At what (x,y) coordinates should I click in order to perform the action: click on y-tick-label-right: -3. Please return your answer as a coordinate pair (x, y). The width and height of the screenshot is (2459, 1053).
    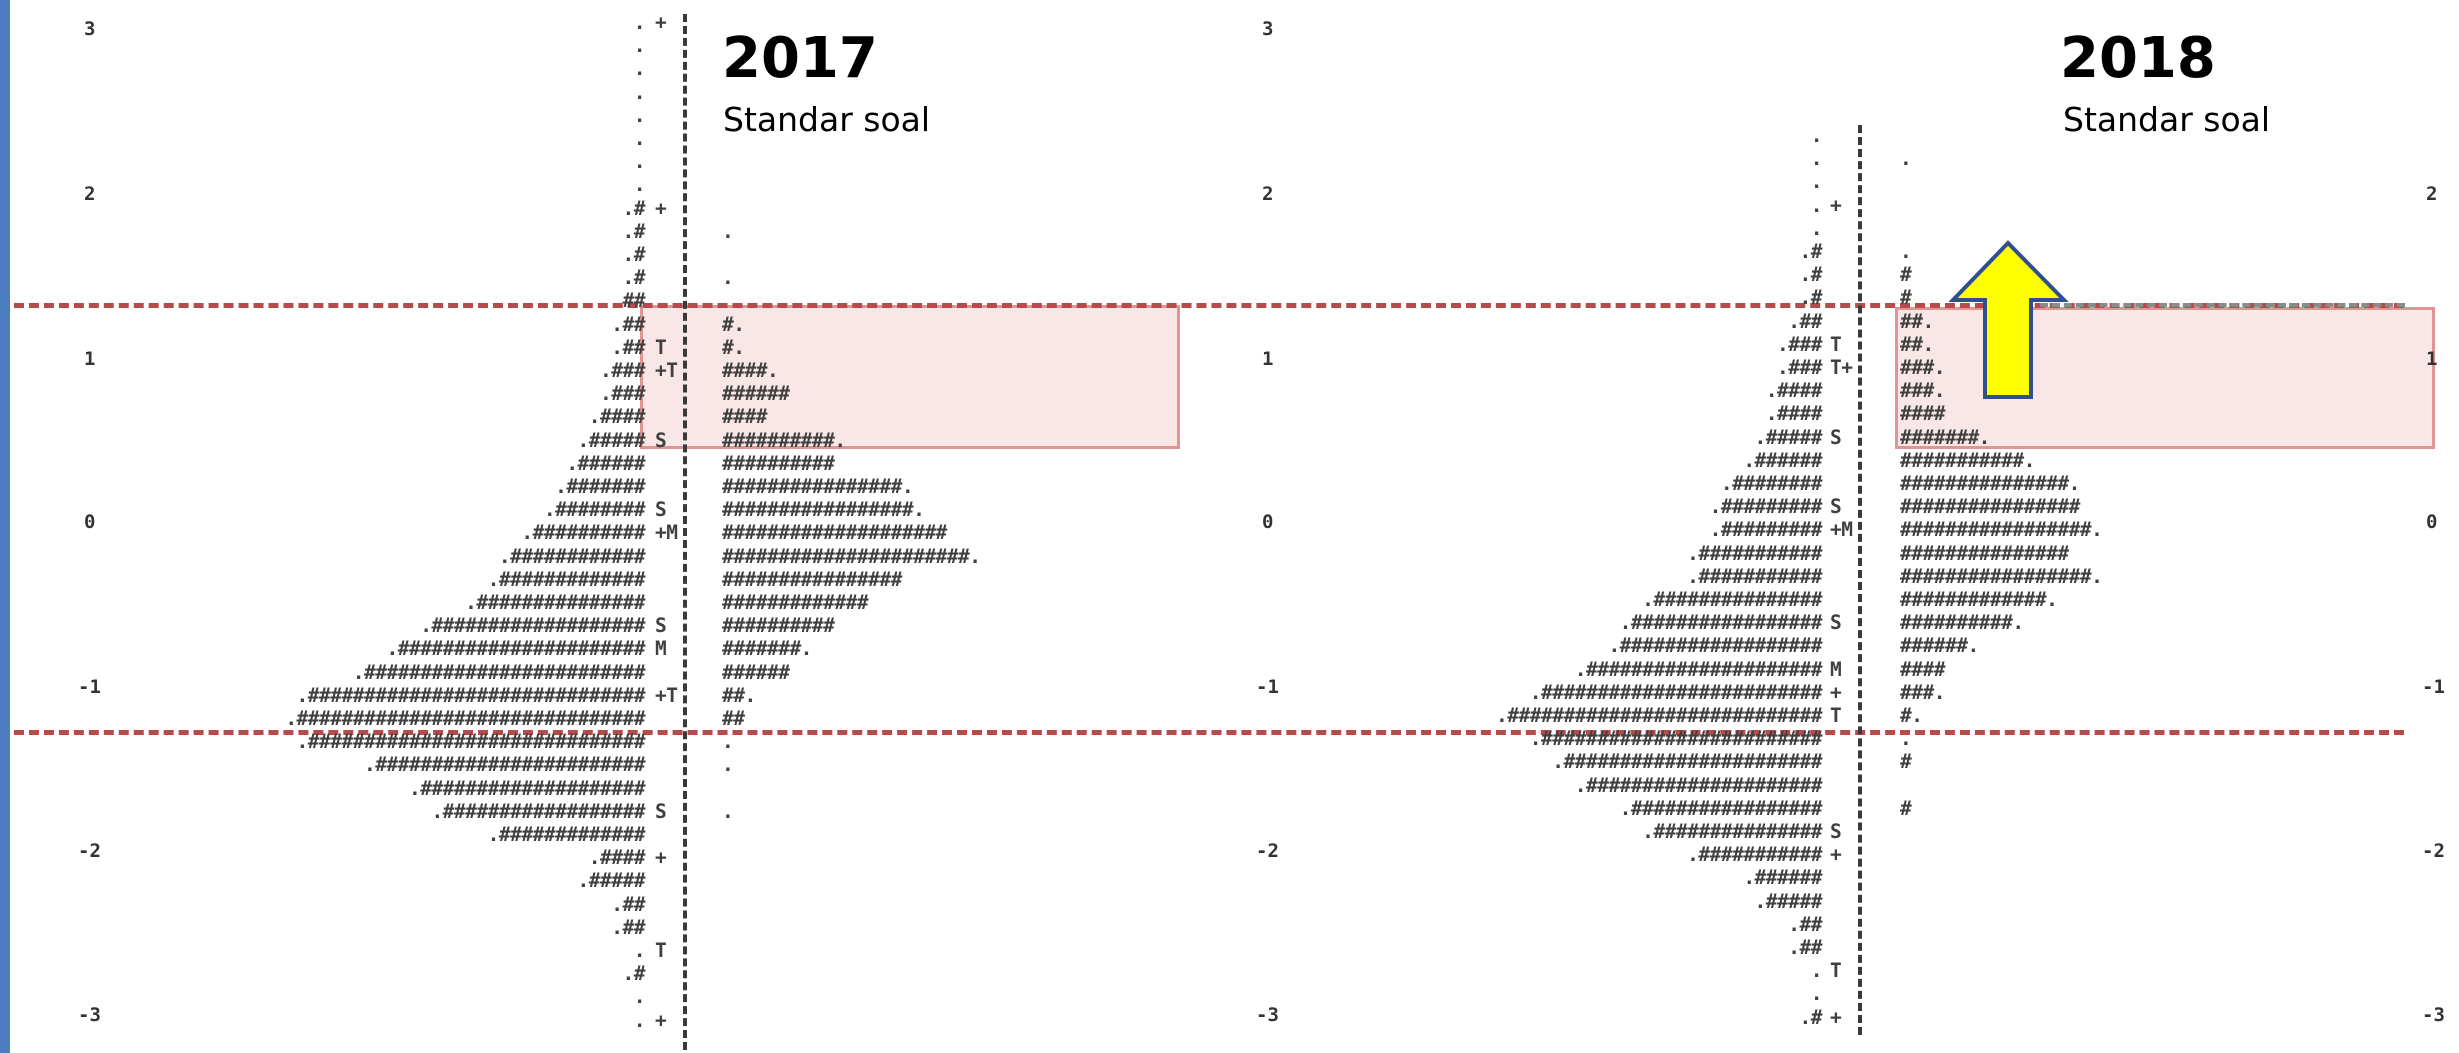
    Looking at the image, I should click on (2433, 1015).